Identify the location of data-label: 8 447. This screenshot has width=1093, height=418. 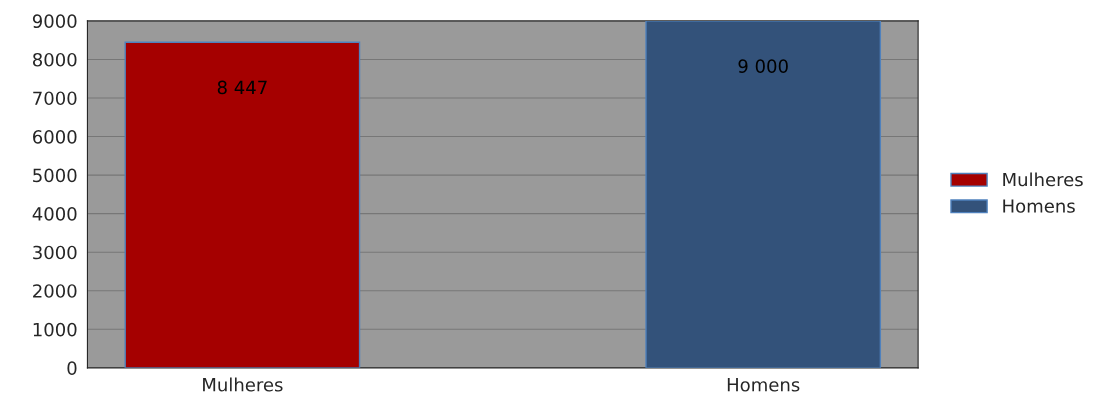
(242, 87).